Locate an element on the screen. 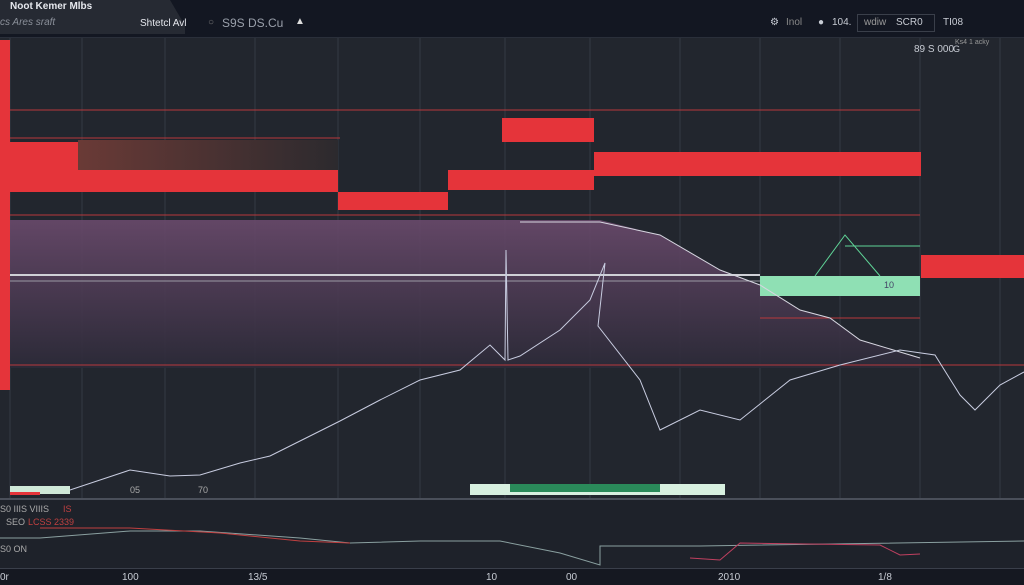 The width and height of the screenshot is (1024, 585). menu-item: Inol is located at coordinates (794, 22).